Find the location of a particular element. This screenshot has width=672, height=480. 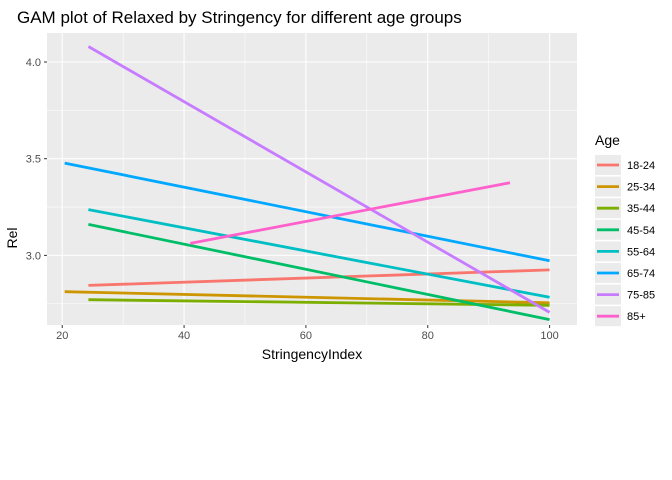

x-axis-title: StringencyIndex is located at coordinates (312, 354).